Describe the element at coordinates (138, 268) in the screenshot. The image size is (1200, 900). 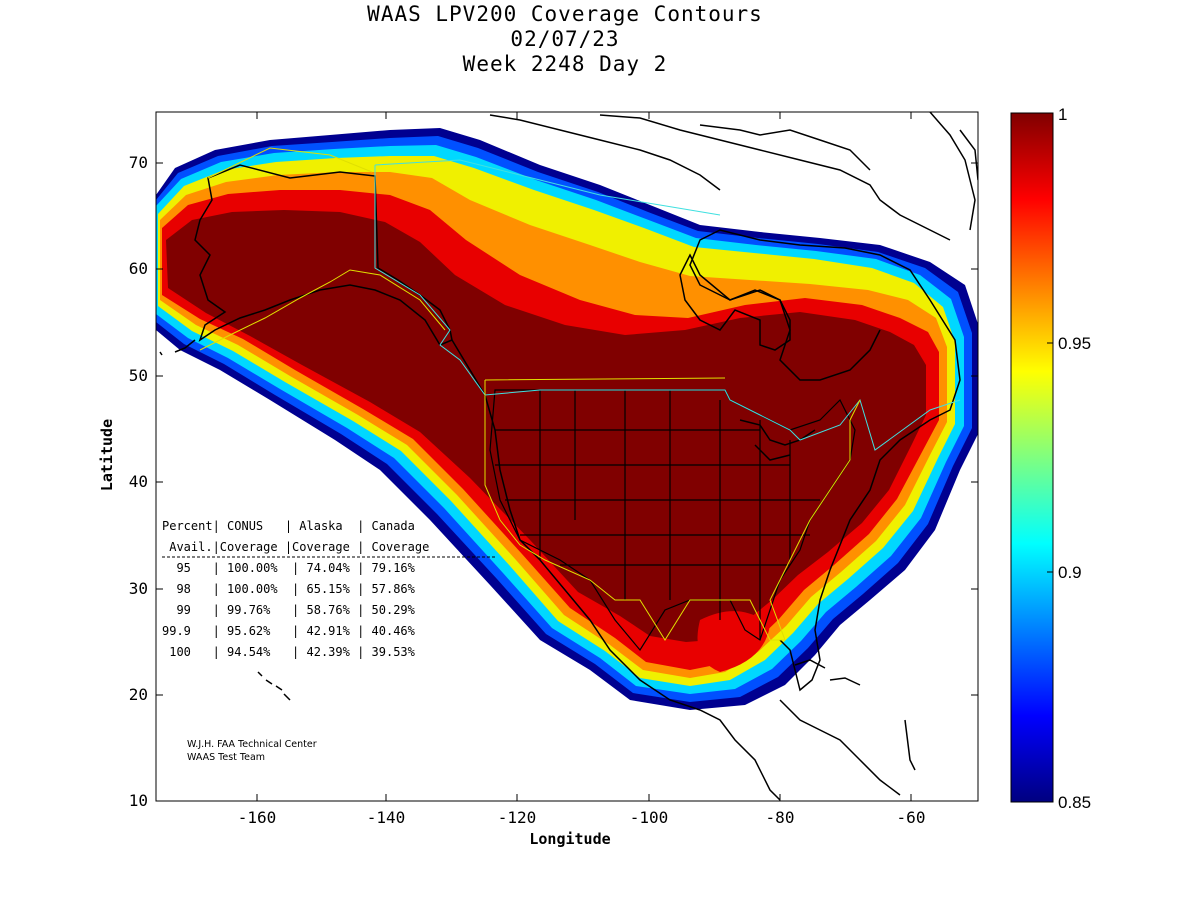
I see `y-tick-label: 60` at that location.